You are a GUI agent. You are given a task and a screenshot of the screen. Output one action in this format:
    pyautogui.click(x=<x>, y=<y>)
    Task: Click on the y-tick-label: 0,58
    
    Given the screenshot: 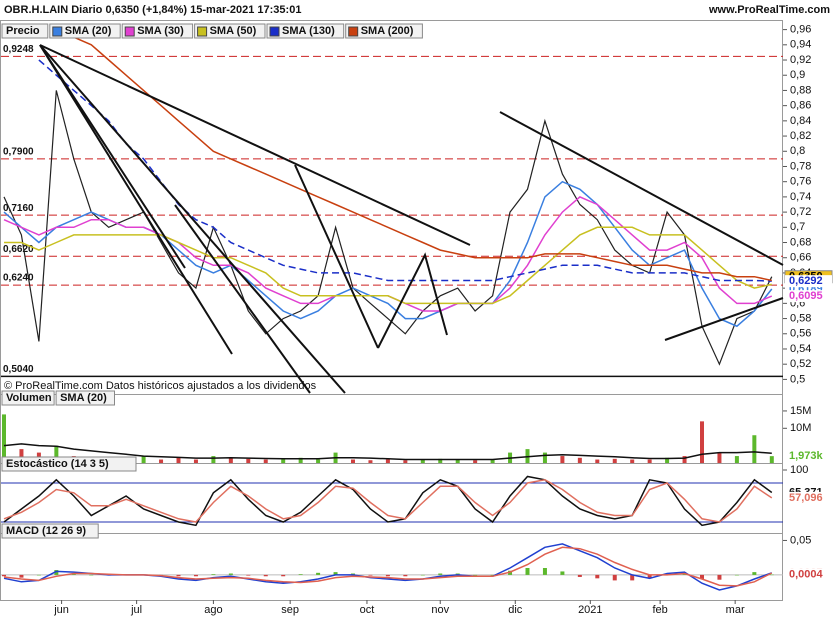 What is the action you would take?
    pyautogui.click(x=800, y=318)
    